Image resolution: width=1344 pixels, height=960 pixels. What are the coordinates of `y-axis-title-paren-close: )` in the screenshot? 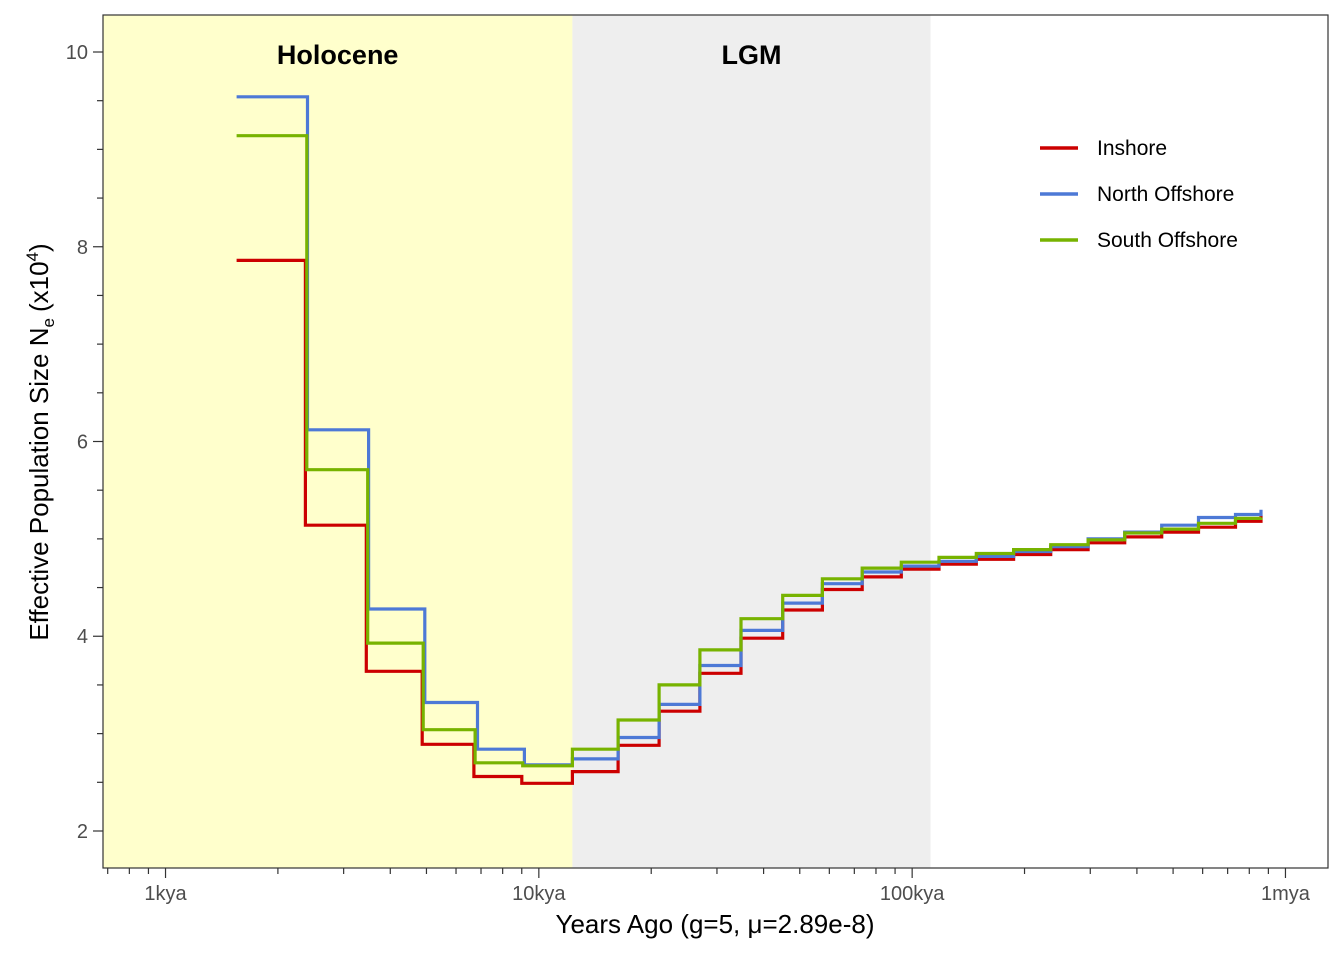 It's located at (39, 247).